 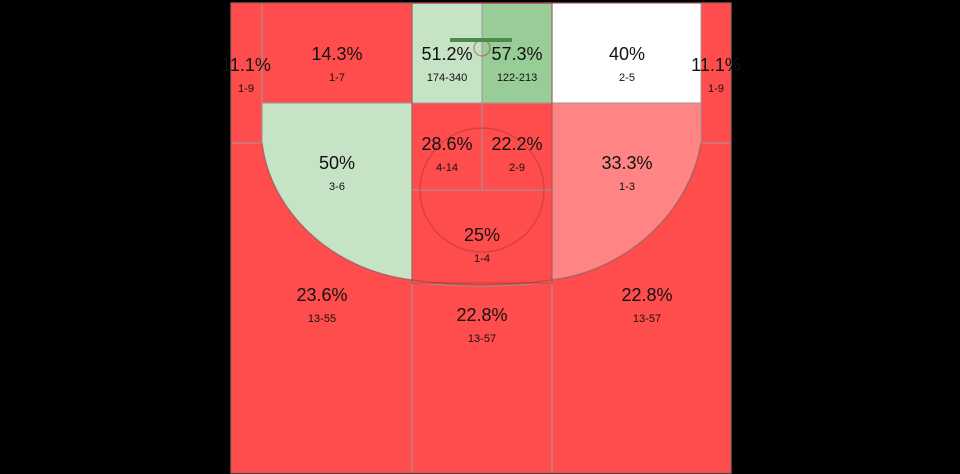 What do you see at coordinates (627, 54) in the screenshot?
I see `zone-percentage: 40%` at bounding box center [627, 54].